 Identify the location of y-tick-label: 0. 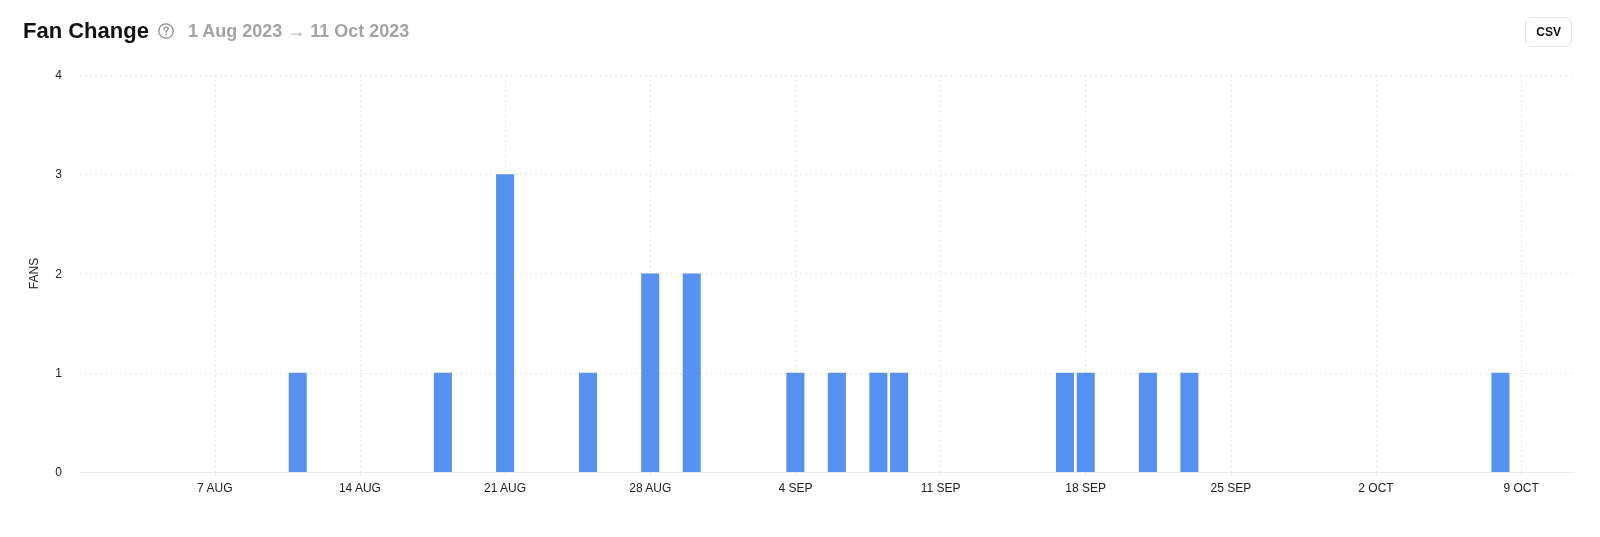
(59, 472).